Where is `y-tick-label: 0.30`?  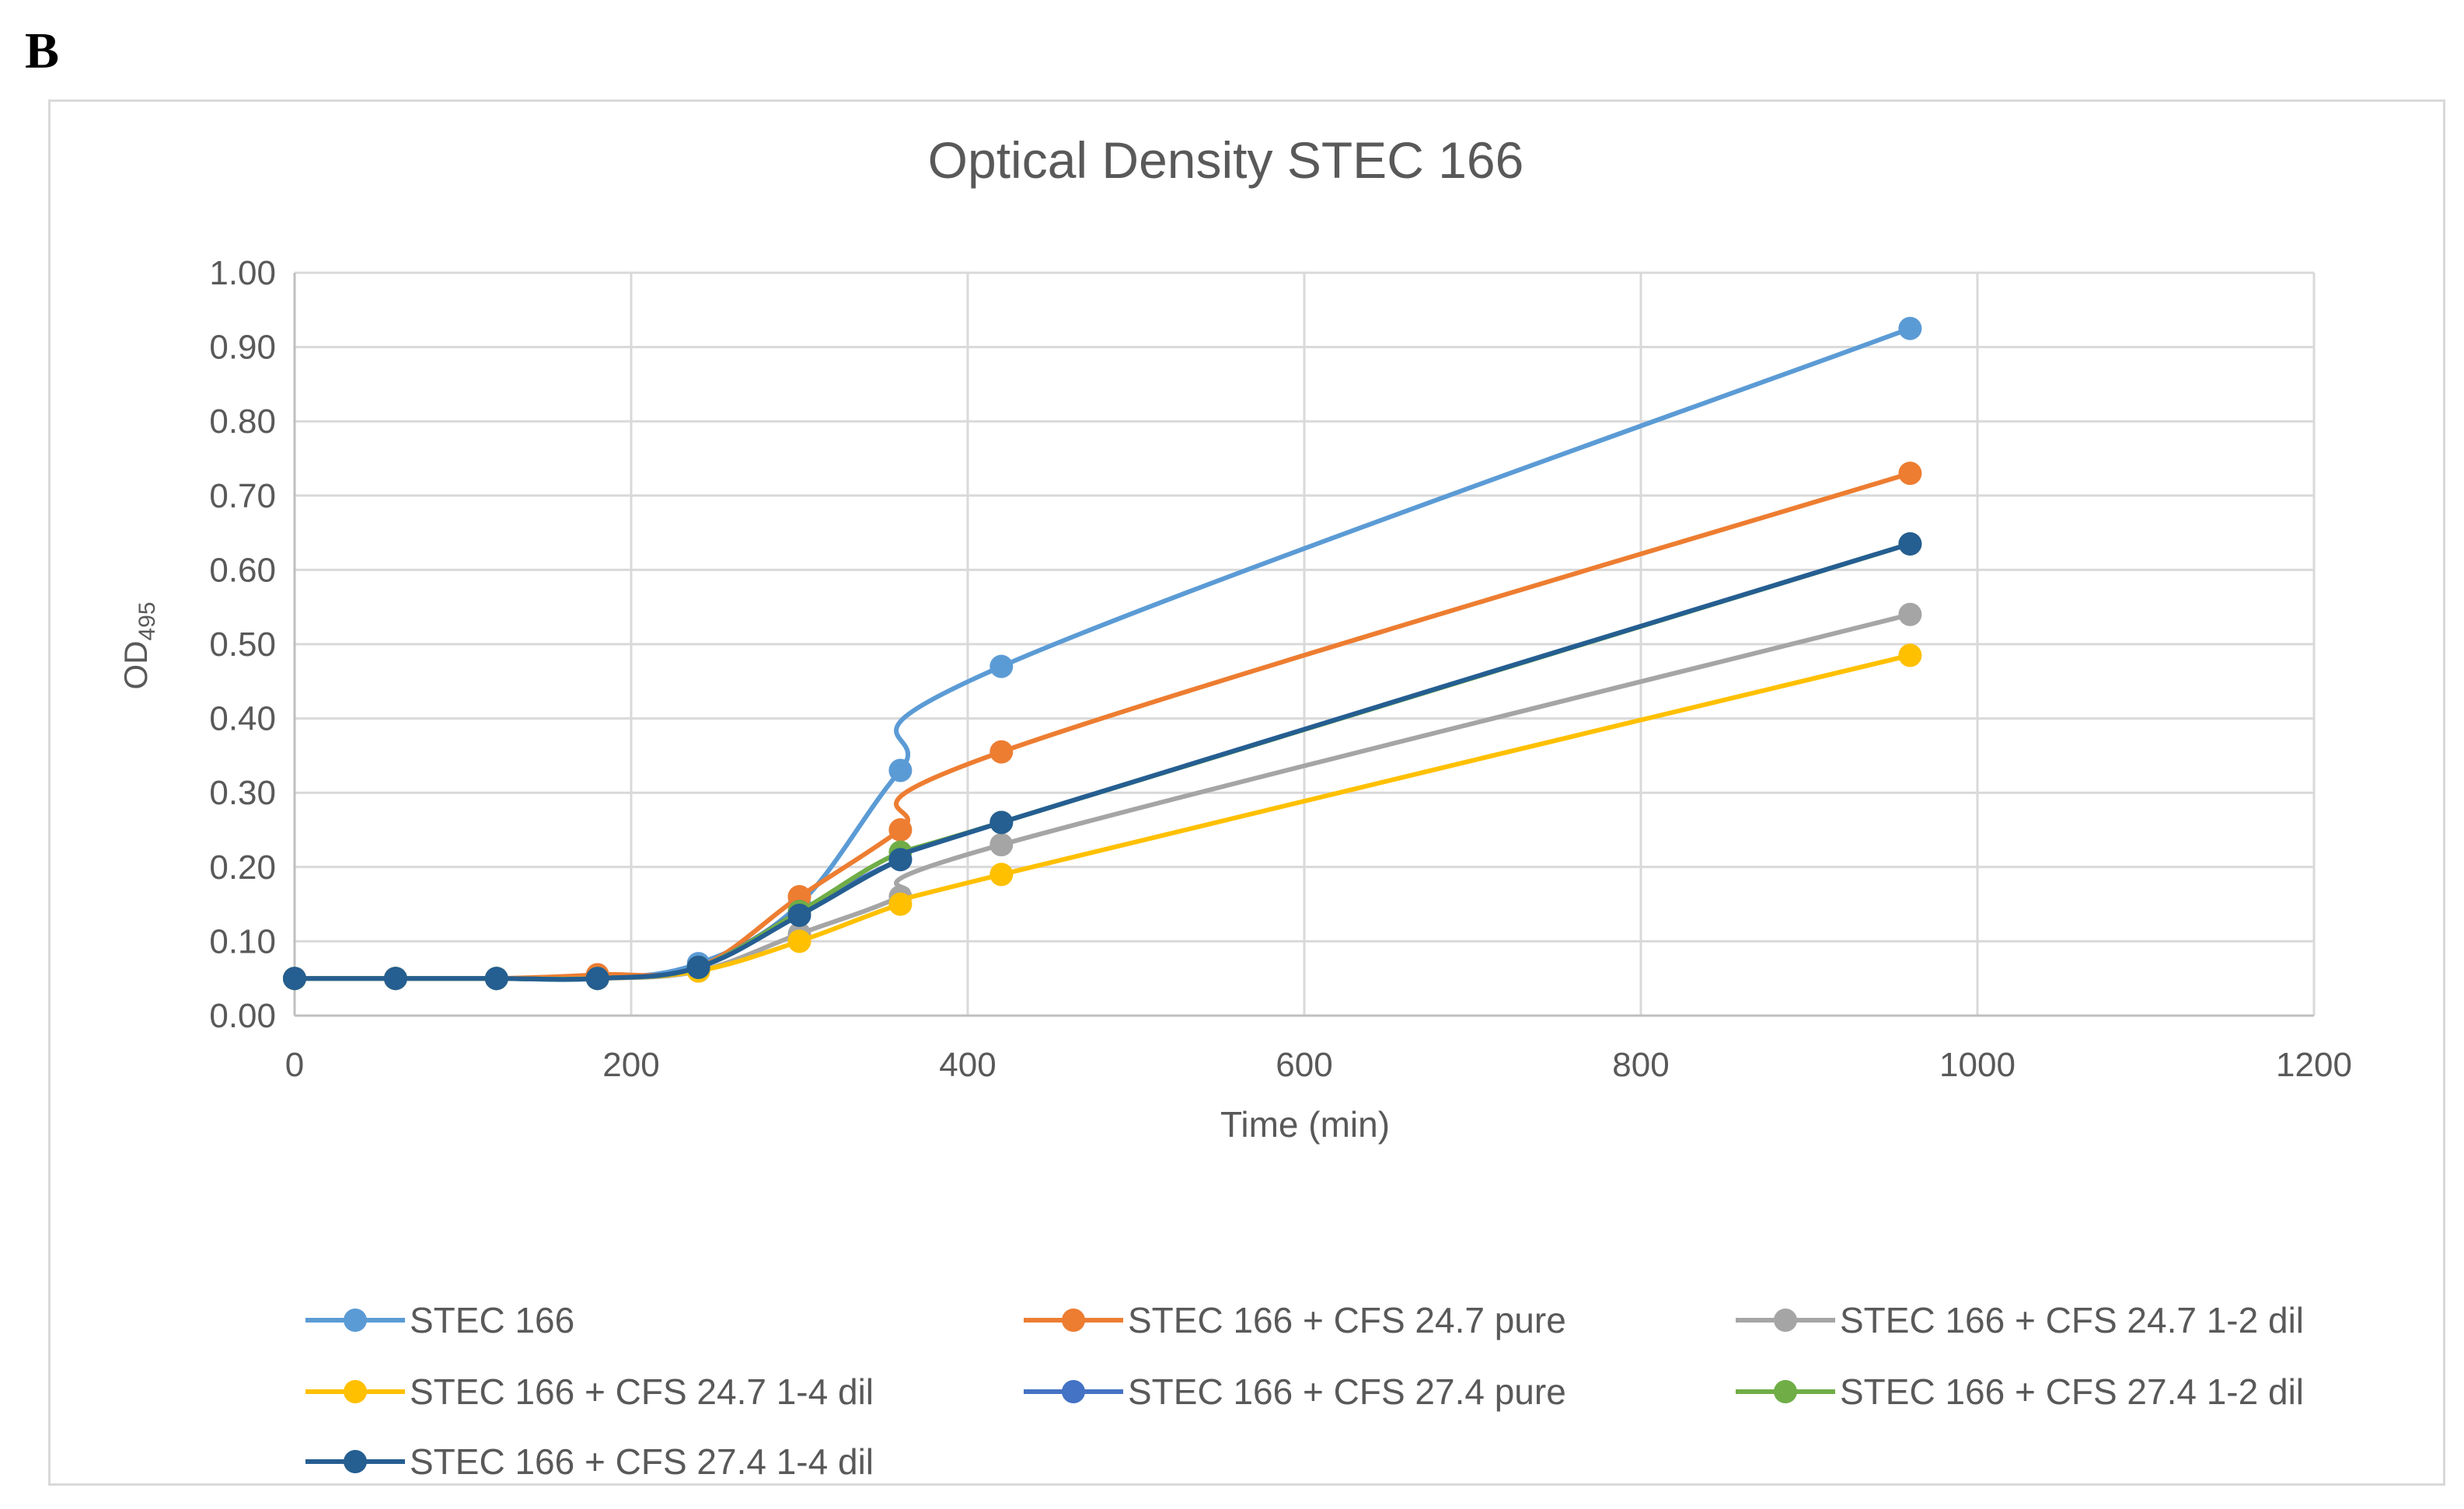
y-tick-label: 0.30 is located at coordinates (242, 793).